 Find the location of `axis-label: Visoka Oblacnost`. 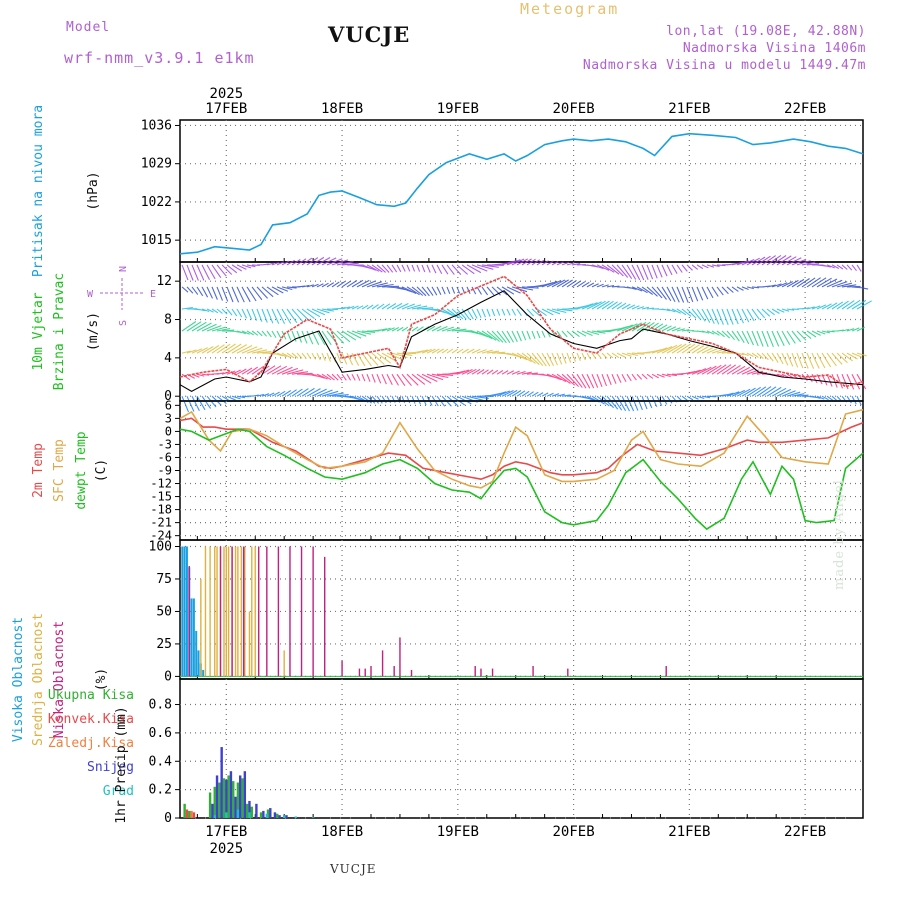

axis-label: Visoka Oblacnost is located at coordinates (18, 679).